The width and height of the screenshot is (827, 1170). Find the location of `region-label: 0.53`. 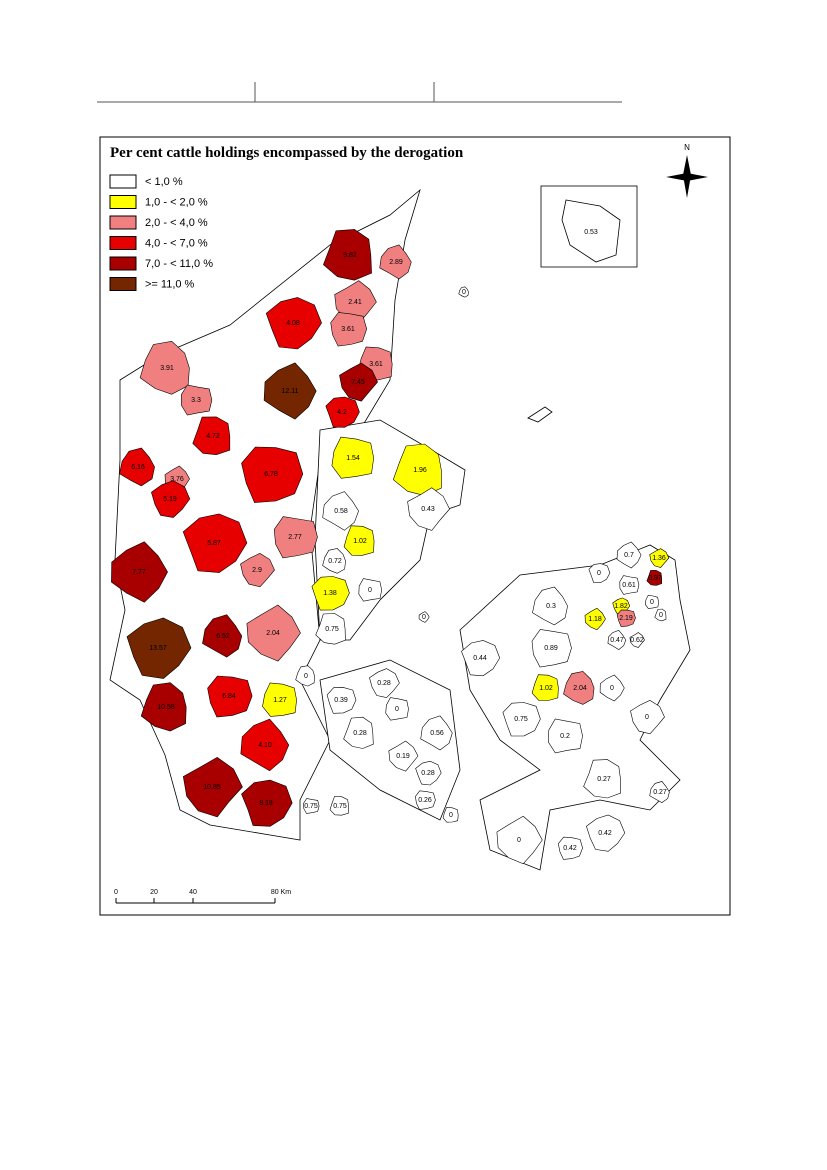

region-label: 0.53 is located at coordinates (591, 232).